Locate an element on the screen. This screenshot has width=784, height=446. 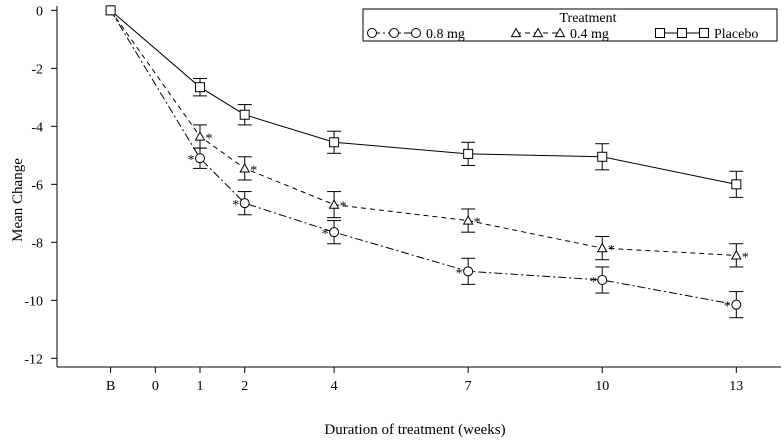
legend-entry: 0.4 mg is located at coordinates (559, 34).